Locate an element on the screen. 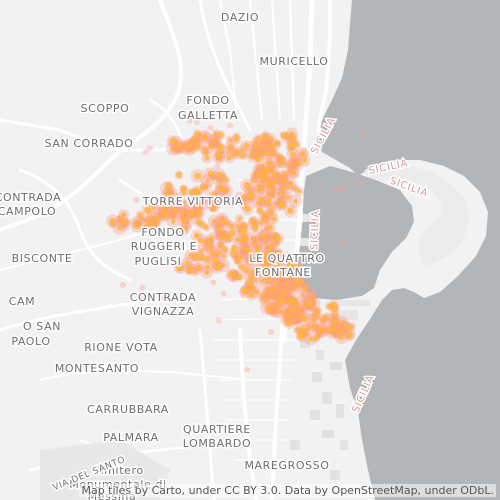 This screenshot has width=500, height=500. label-cam: CAM is located at coordinates (22, 301).